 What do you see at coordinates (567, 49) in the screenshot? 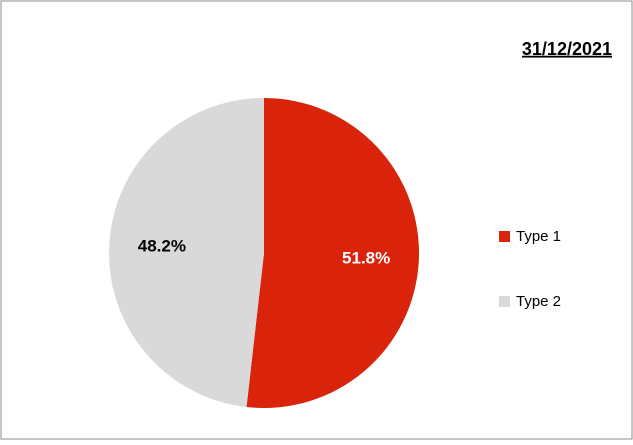
I see `chart-title: 31/12/2021` at bounding box center [567, 49].